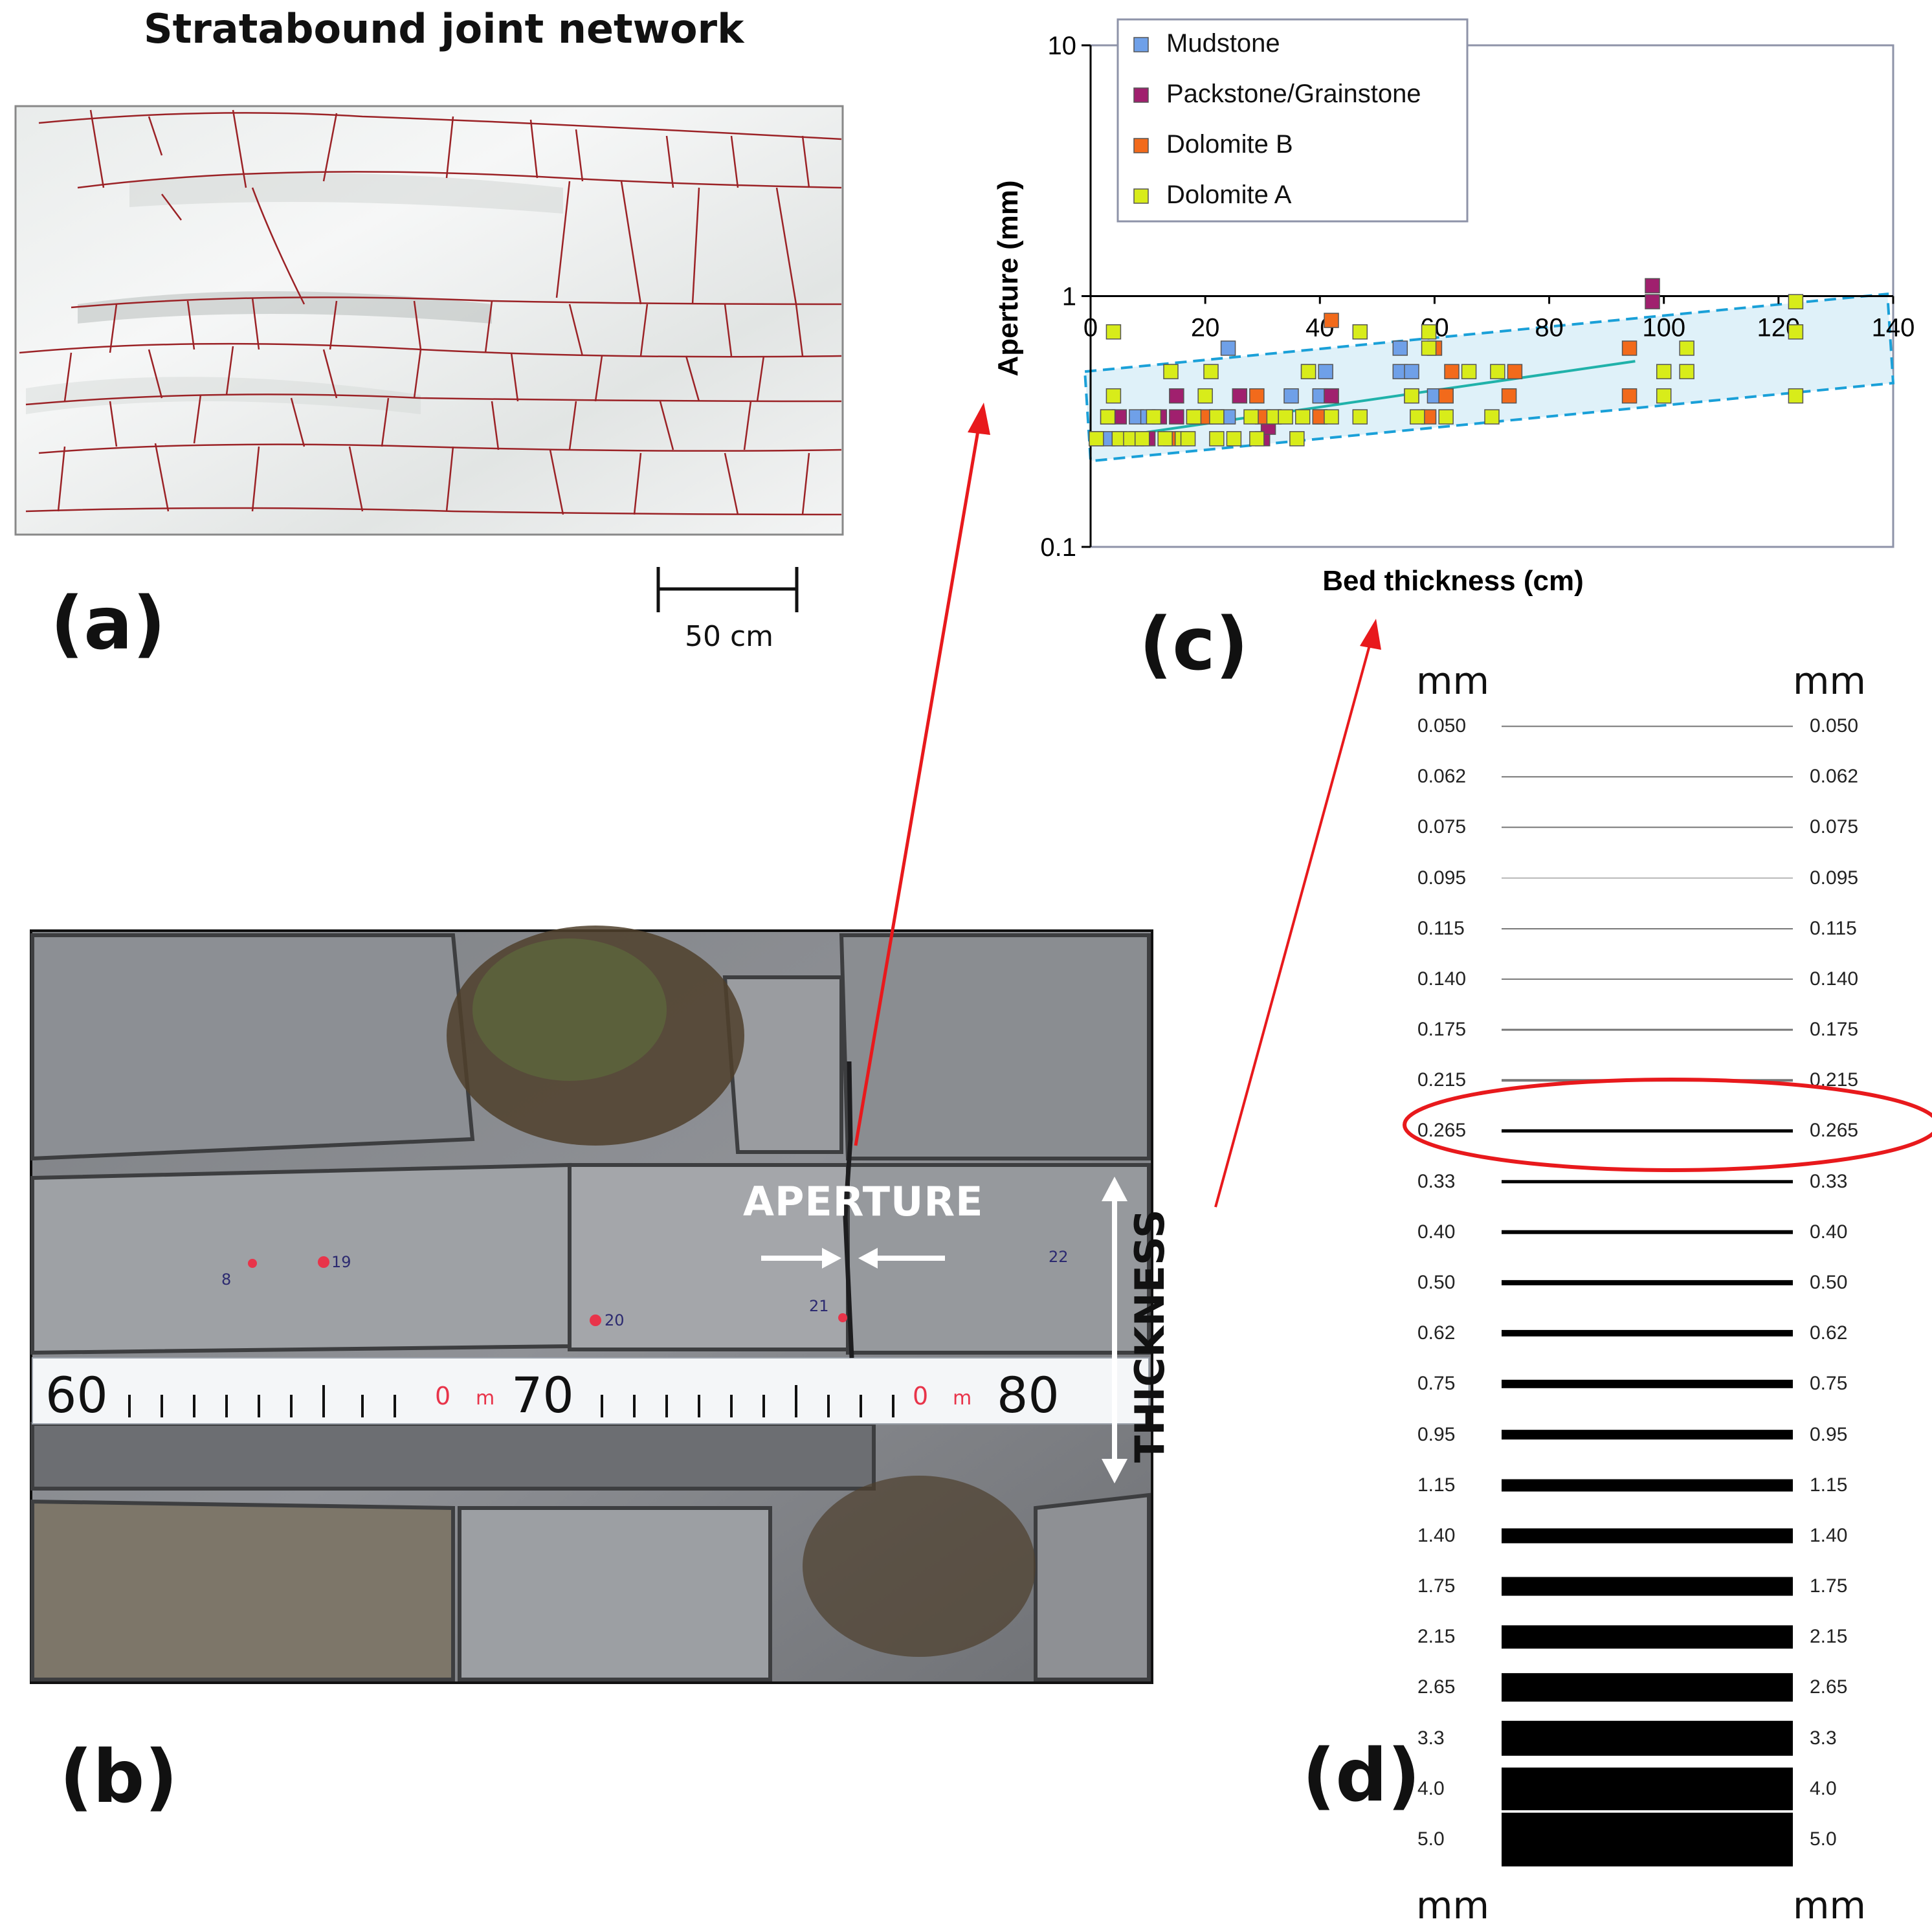  What do you see at coordinates (1834, 878) in the screenshot?
I see `gauge-label-right: 0.095` at bounding box center [1834, 878].